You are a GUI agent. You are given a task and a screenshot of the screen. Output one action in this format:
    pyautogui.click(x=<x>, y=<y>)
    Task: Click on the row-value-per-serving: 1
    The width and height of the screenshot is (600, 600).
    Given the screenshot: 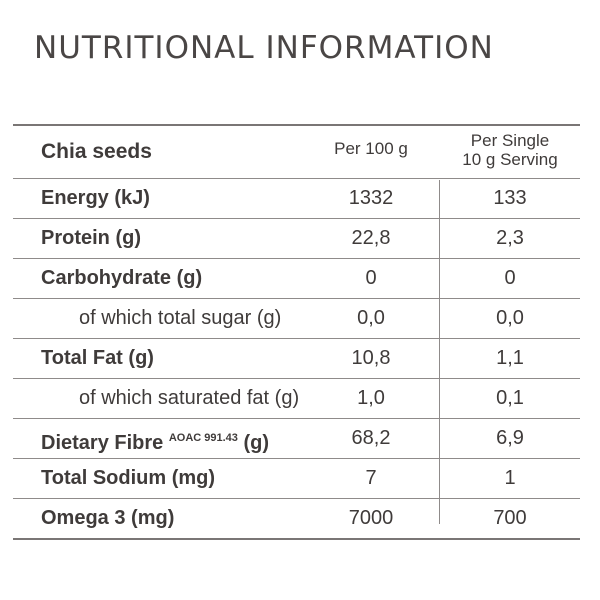 What is the action you would take?
    pyautogui.click(x=510, y=478)
    